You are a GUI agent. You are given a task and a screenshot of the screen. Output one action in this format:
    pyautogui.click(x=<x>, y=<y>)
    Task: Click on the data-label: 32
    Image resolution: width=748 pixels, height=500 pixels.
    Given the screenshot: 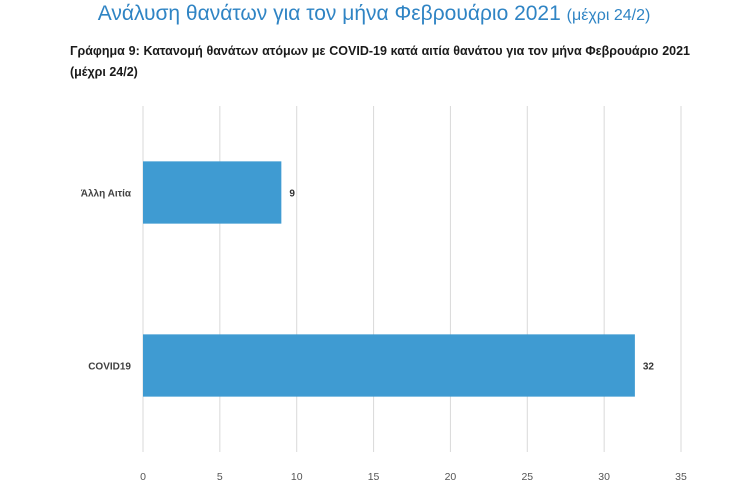 What is the action you would take?
    pyautogui.click(x=649, y=367)
    